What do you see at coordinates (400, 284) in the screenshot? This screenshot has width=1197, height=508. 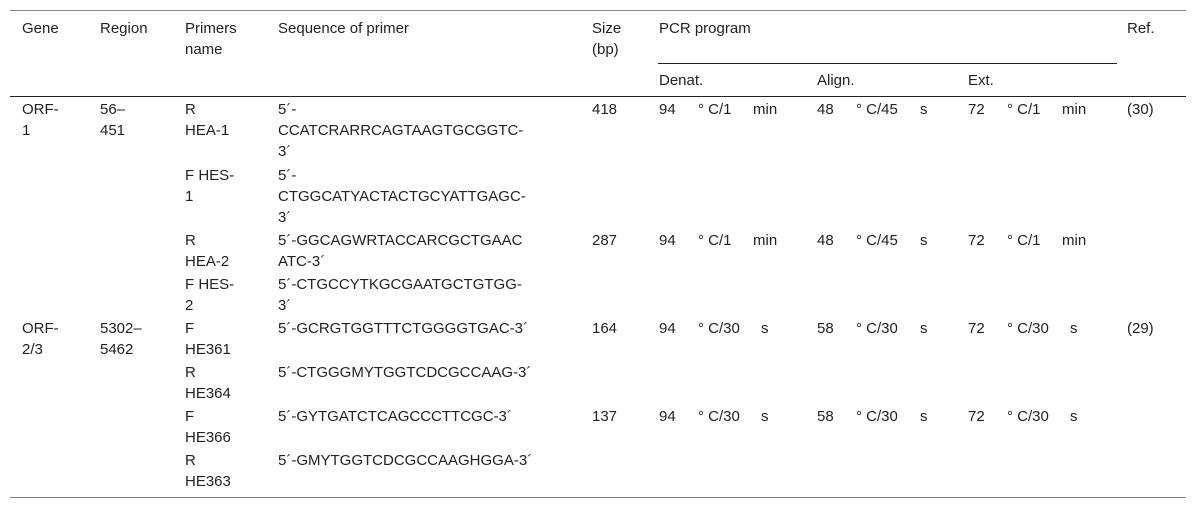 I see `sequence-cell: 5´-CTGCCYTKGCGAATGCTGTGG-` at bounding box center [400, 284].